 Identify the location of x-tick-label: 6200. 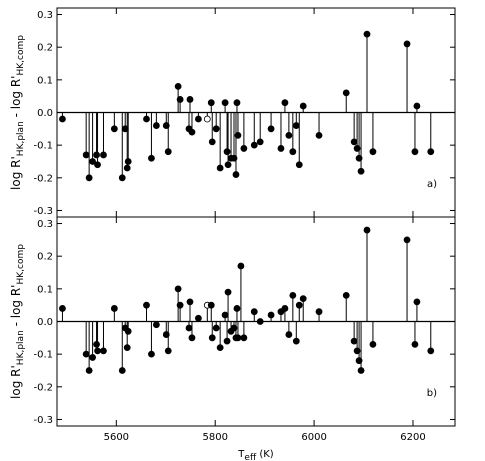
(412, 437).